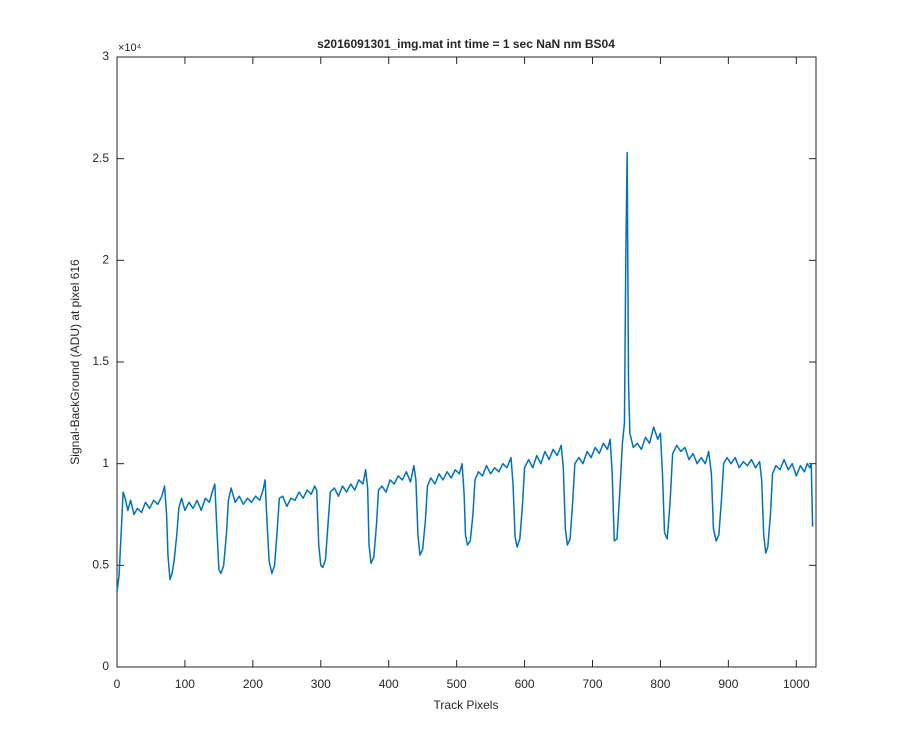 The image size is (900, 755). I want to click on x-tick-label: 500, so click(457, 684).